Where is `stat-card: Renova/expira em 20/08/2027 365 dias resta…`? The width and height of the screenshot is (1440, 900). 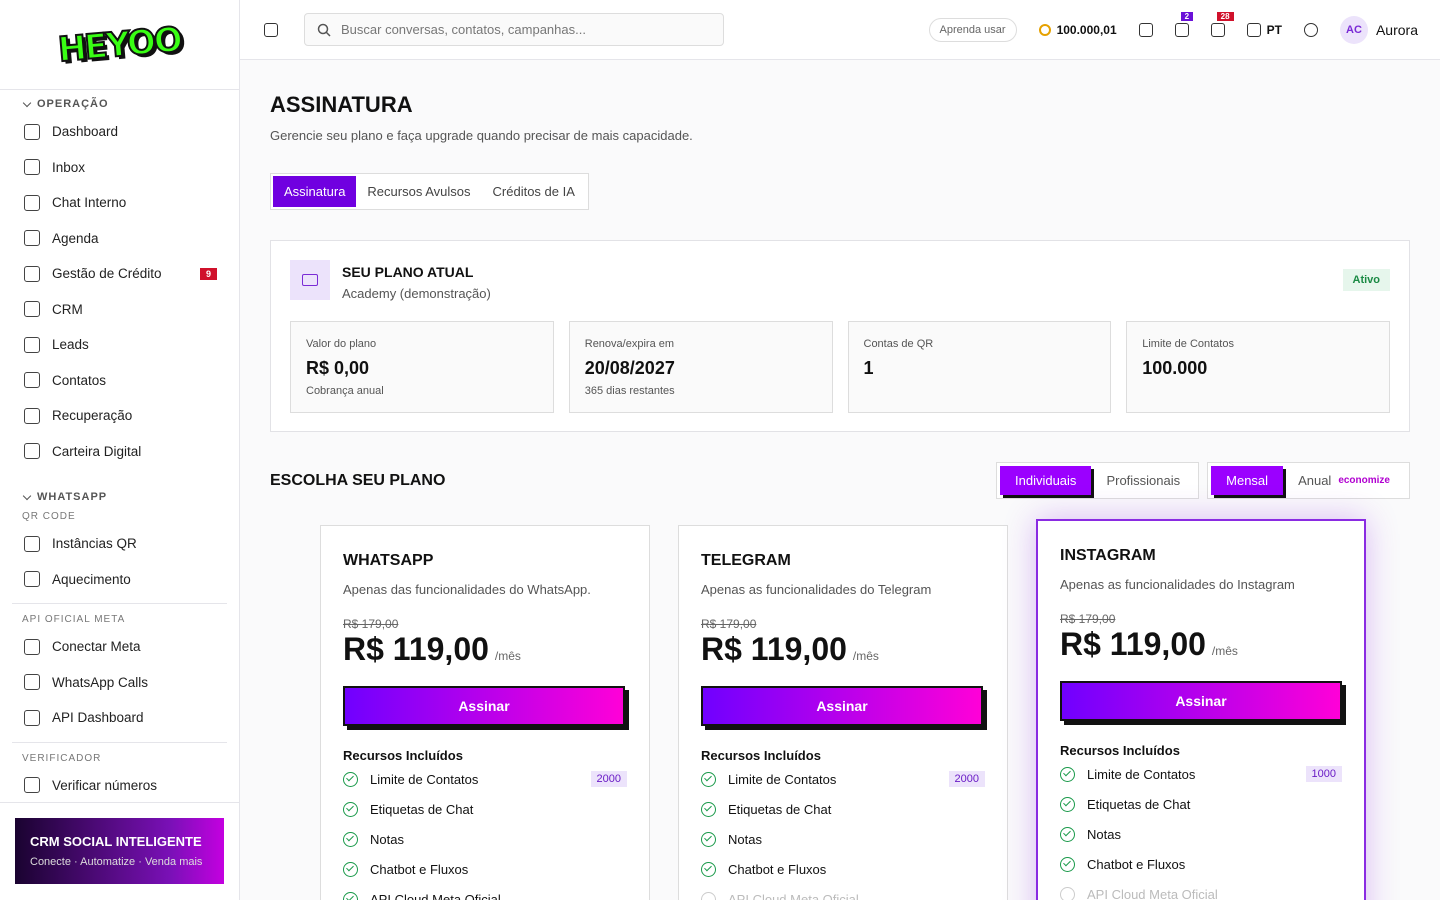 stat-card: Renova/expira em 20/08/2027 365 dias resta… is located at coordinates (700, 367).